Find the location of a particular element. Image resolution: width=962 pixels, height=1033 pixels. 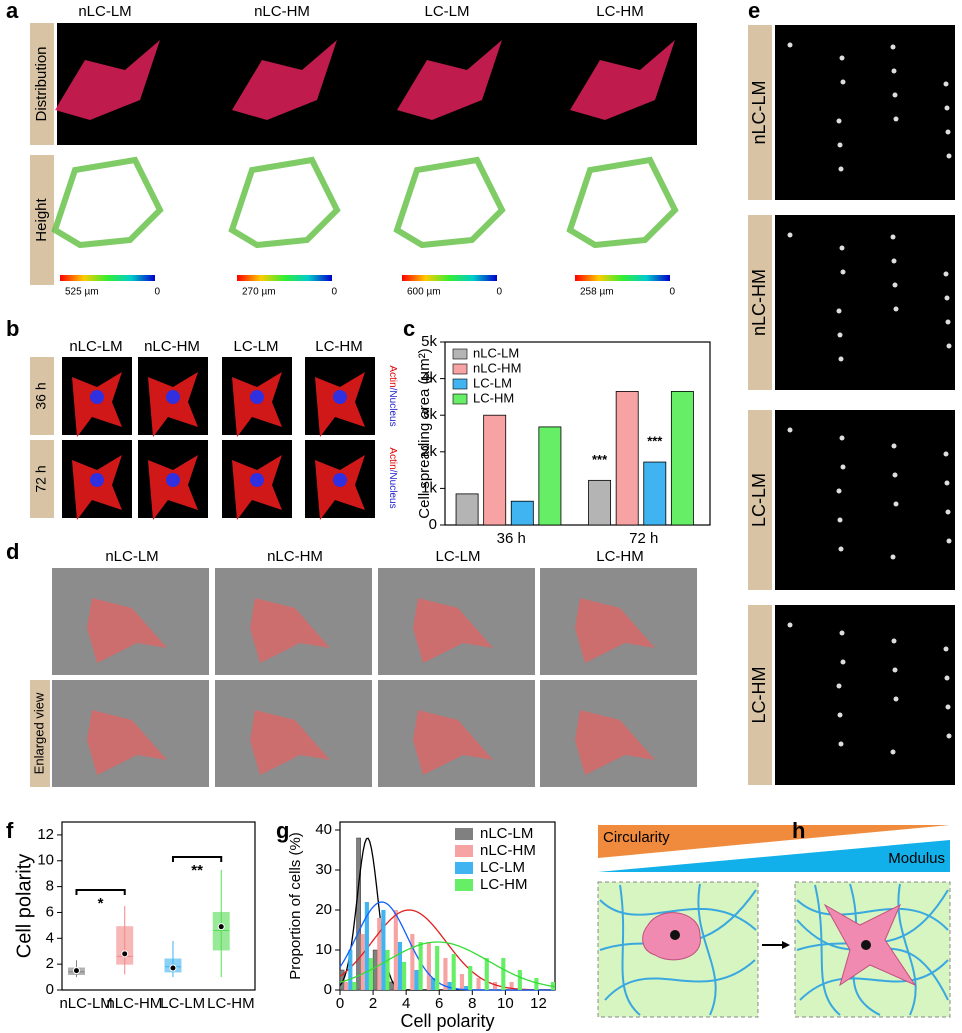

column-title: nLC-HM is located at coordinates (172, 346).